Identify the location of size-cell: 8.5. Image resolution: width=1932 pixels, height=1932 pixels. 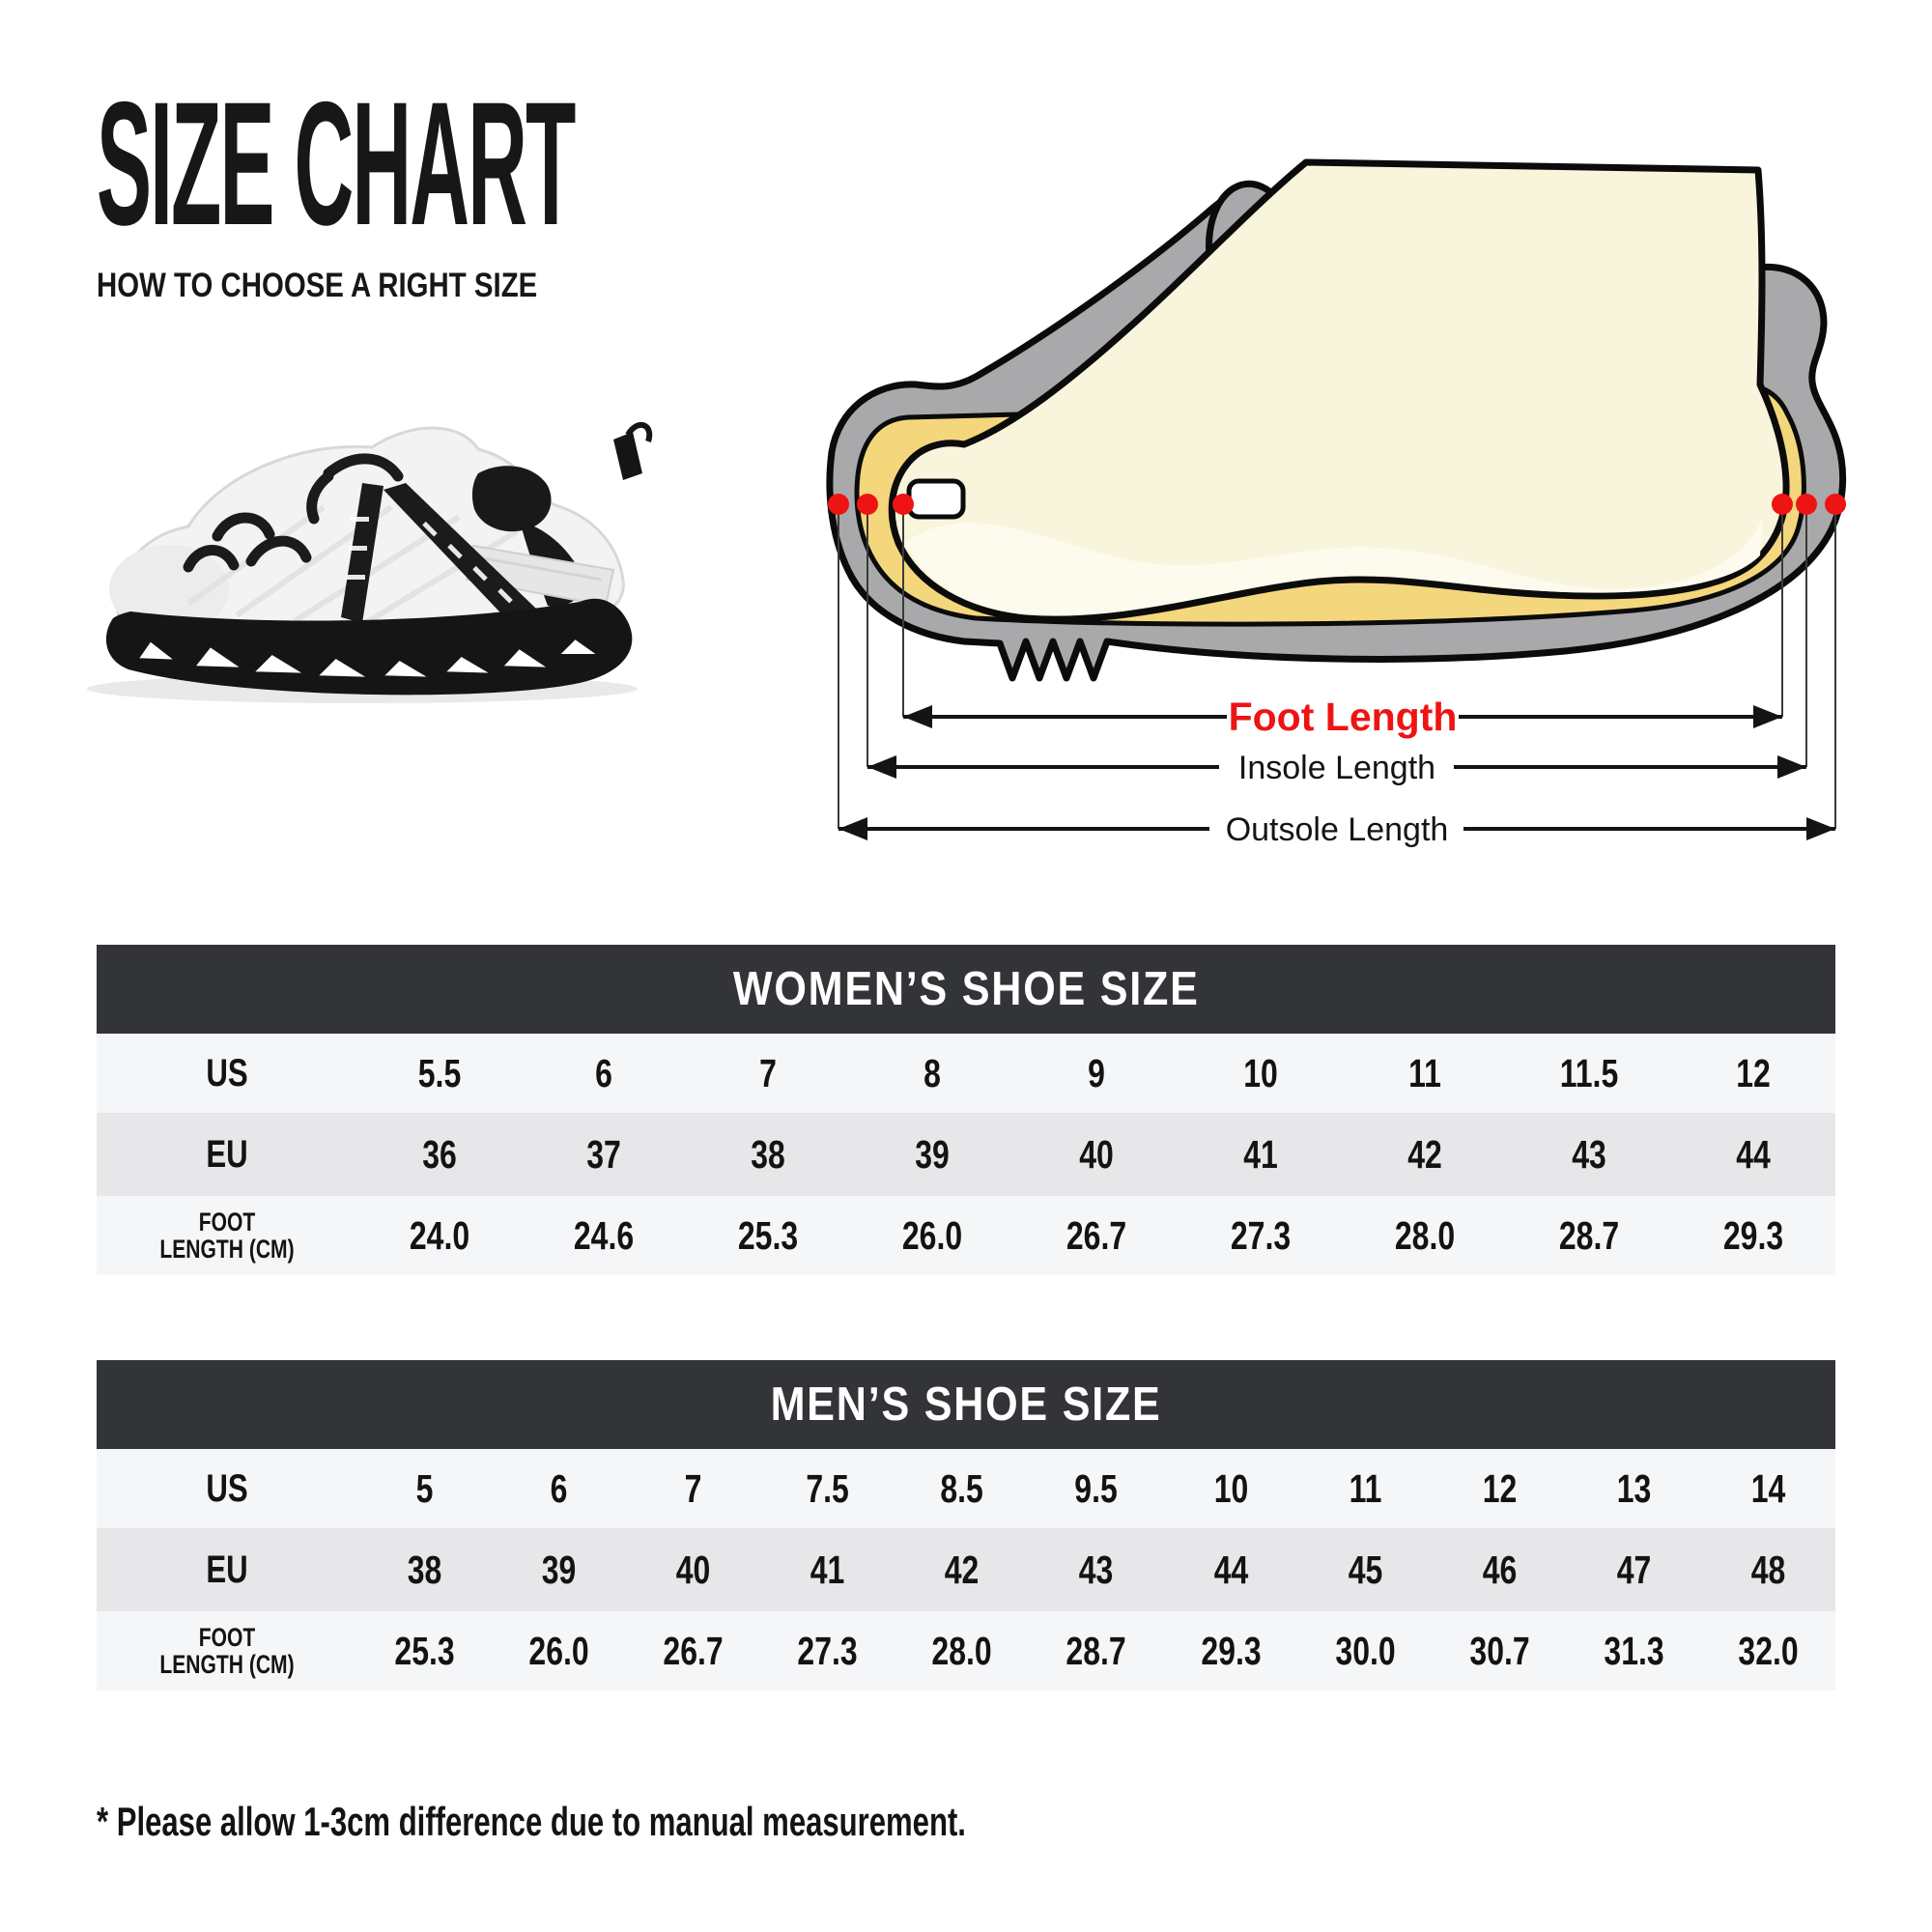
(962, 1488).